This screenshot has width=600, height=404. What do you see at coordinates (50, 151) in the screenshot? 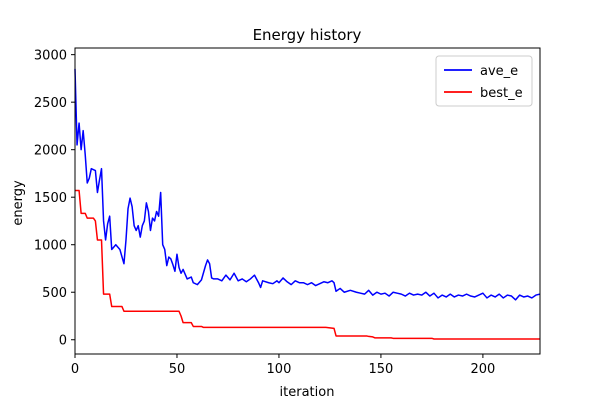
I see `y-tick-label: 2000` at bounding box center [50, 151].